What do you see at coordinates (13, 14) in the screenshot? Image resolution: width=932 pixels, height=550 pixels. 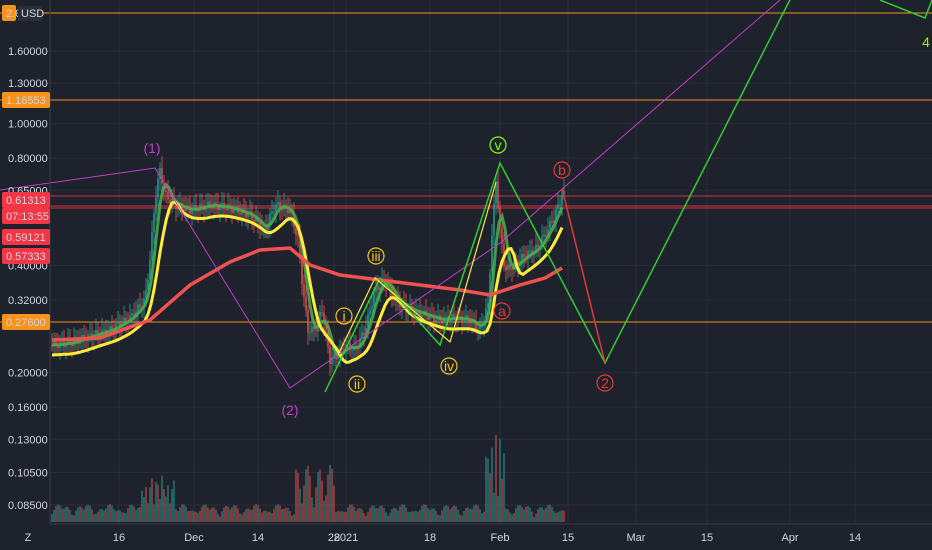 I see `level-label: 2.0` at bounding box center [13, 14].